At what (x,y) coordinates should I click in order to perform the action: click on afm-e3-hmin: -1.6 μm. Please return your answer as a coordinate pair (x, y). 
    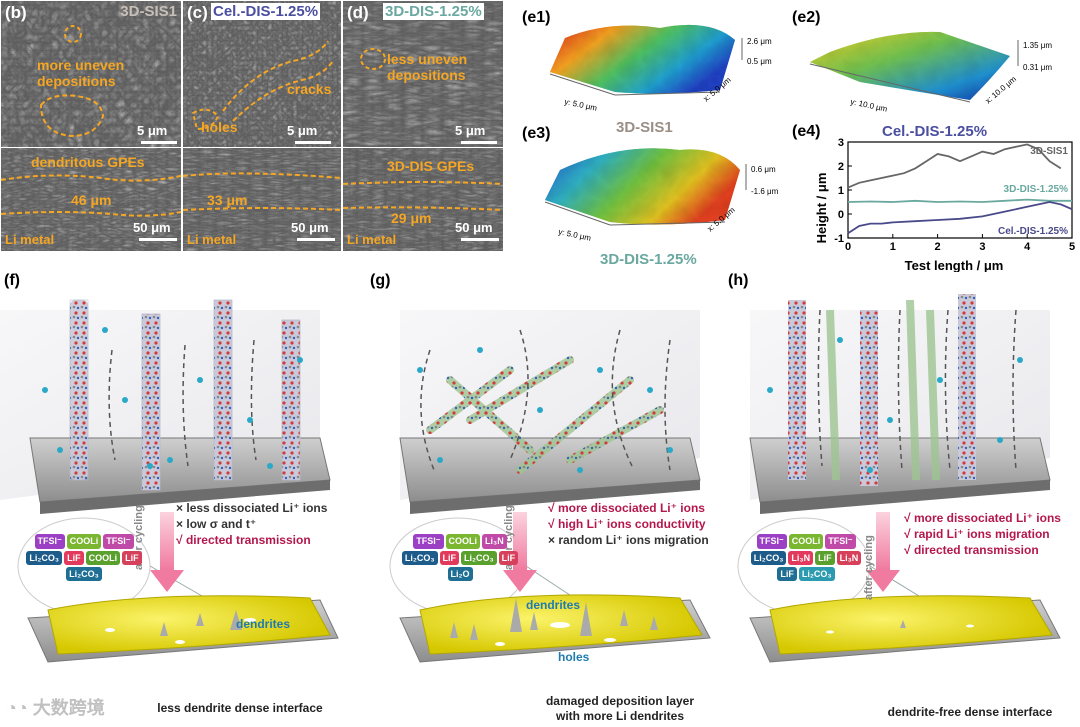
    Looking at the image, I should click on (765, 191).